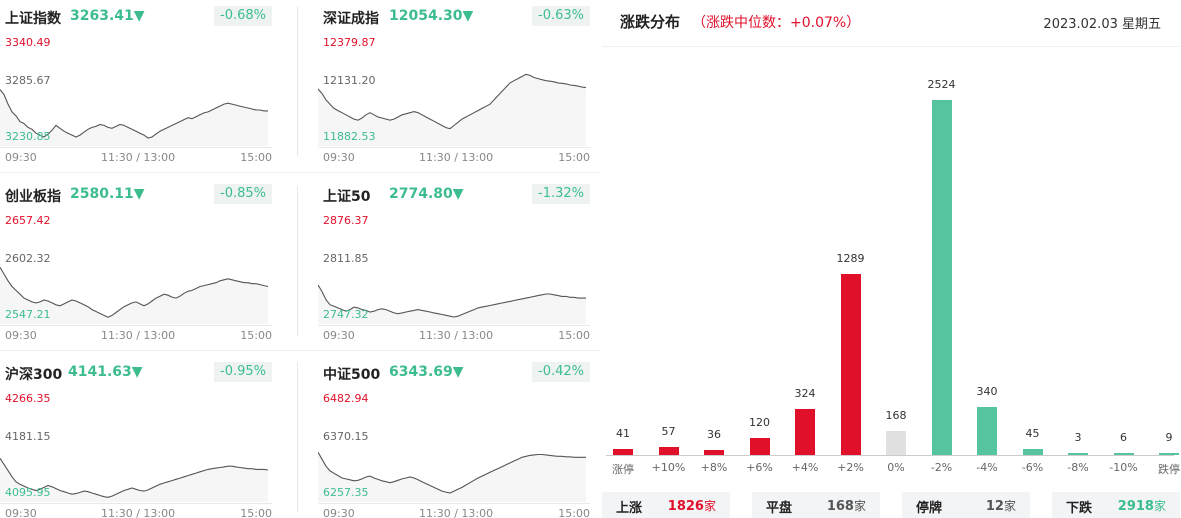 This screenshot has height=518, width=1181. Describe the element at coordinates (941, 84) in the screenshot. I see `bar-value-label: 2524` at that location.